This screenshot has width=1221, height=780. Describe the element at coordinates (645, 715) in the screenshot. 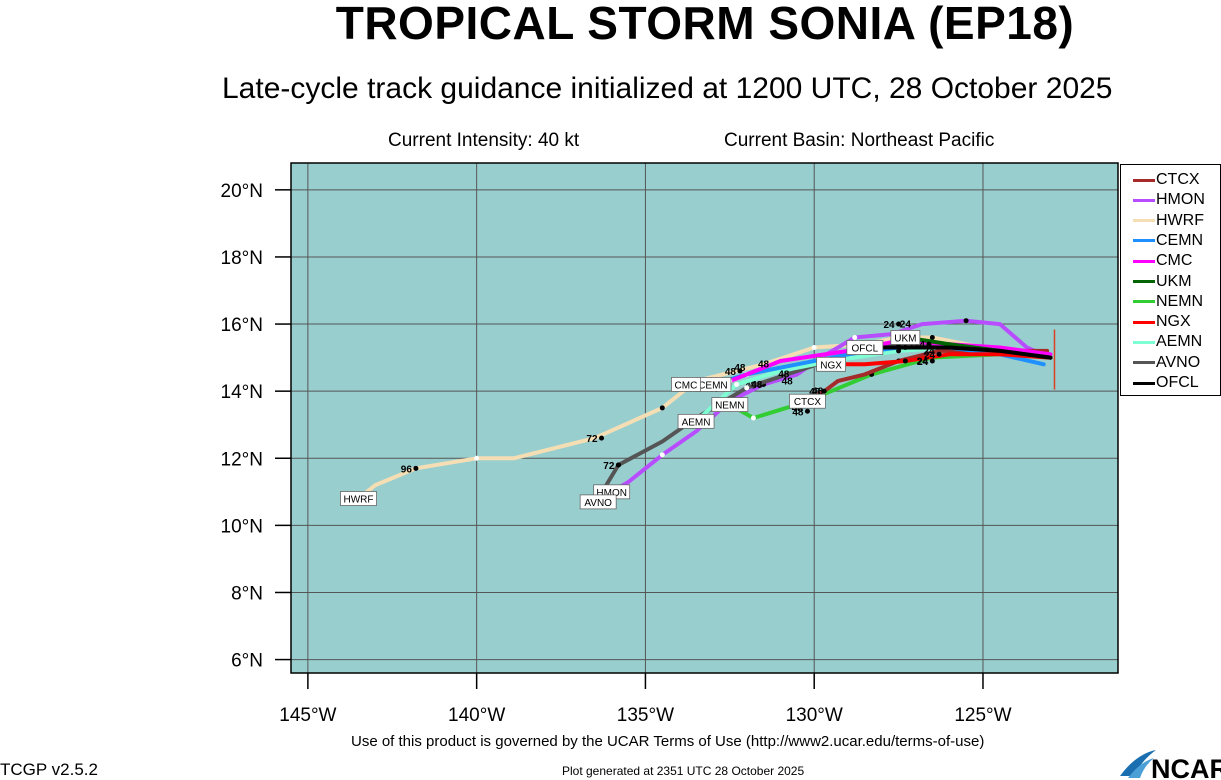

I see `lon-tick-label: 135°W` at that location.